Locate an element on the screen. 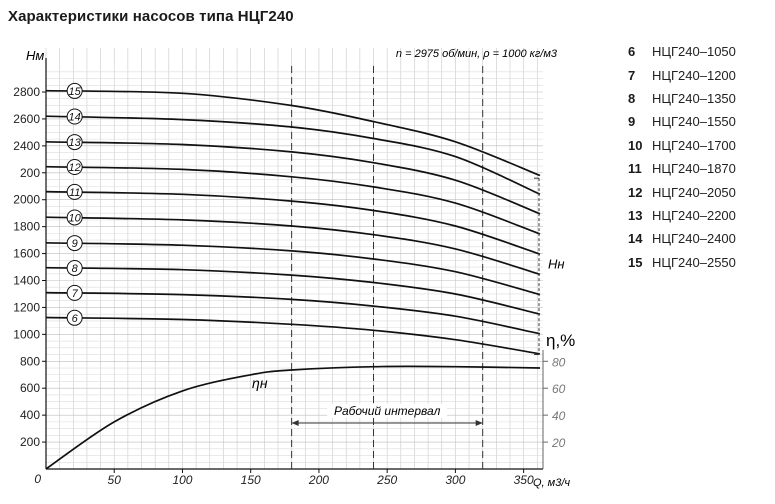  legend-pump-model: НЦГ240–1200 is located at coordinates (694, 75).